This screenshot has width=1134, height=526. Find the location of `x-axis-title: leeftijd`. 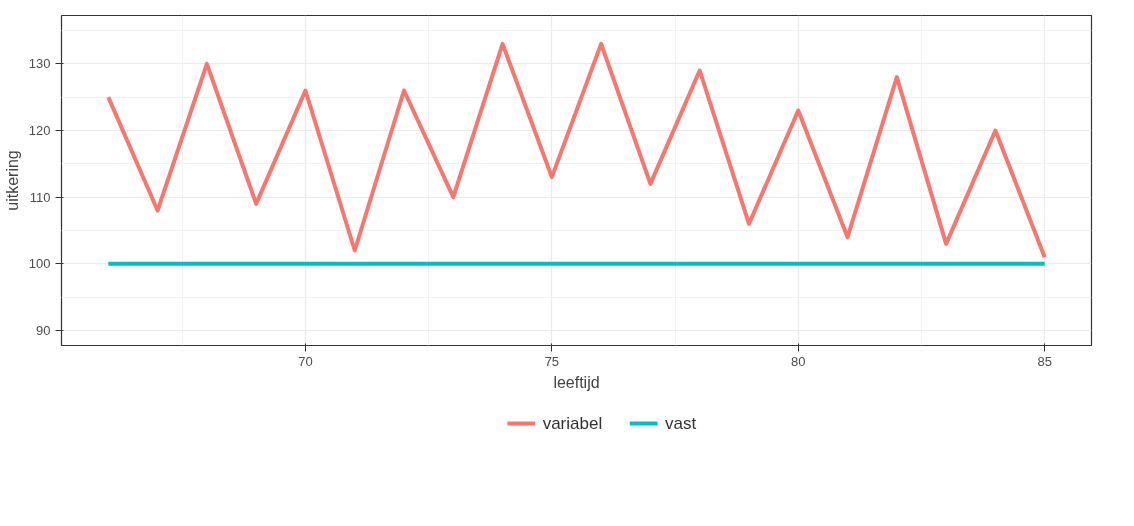

x-axis-title: leeftijd is located at coordinates (576, 382).